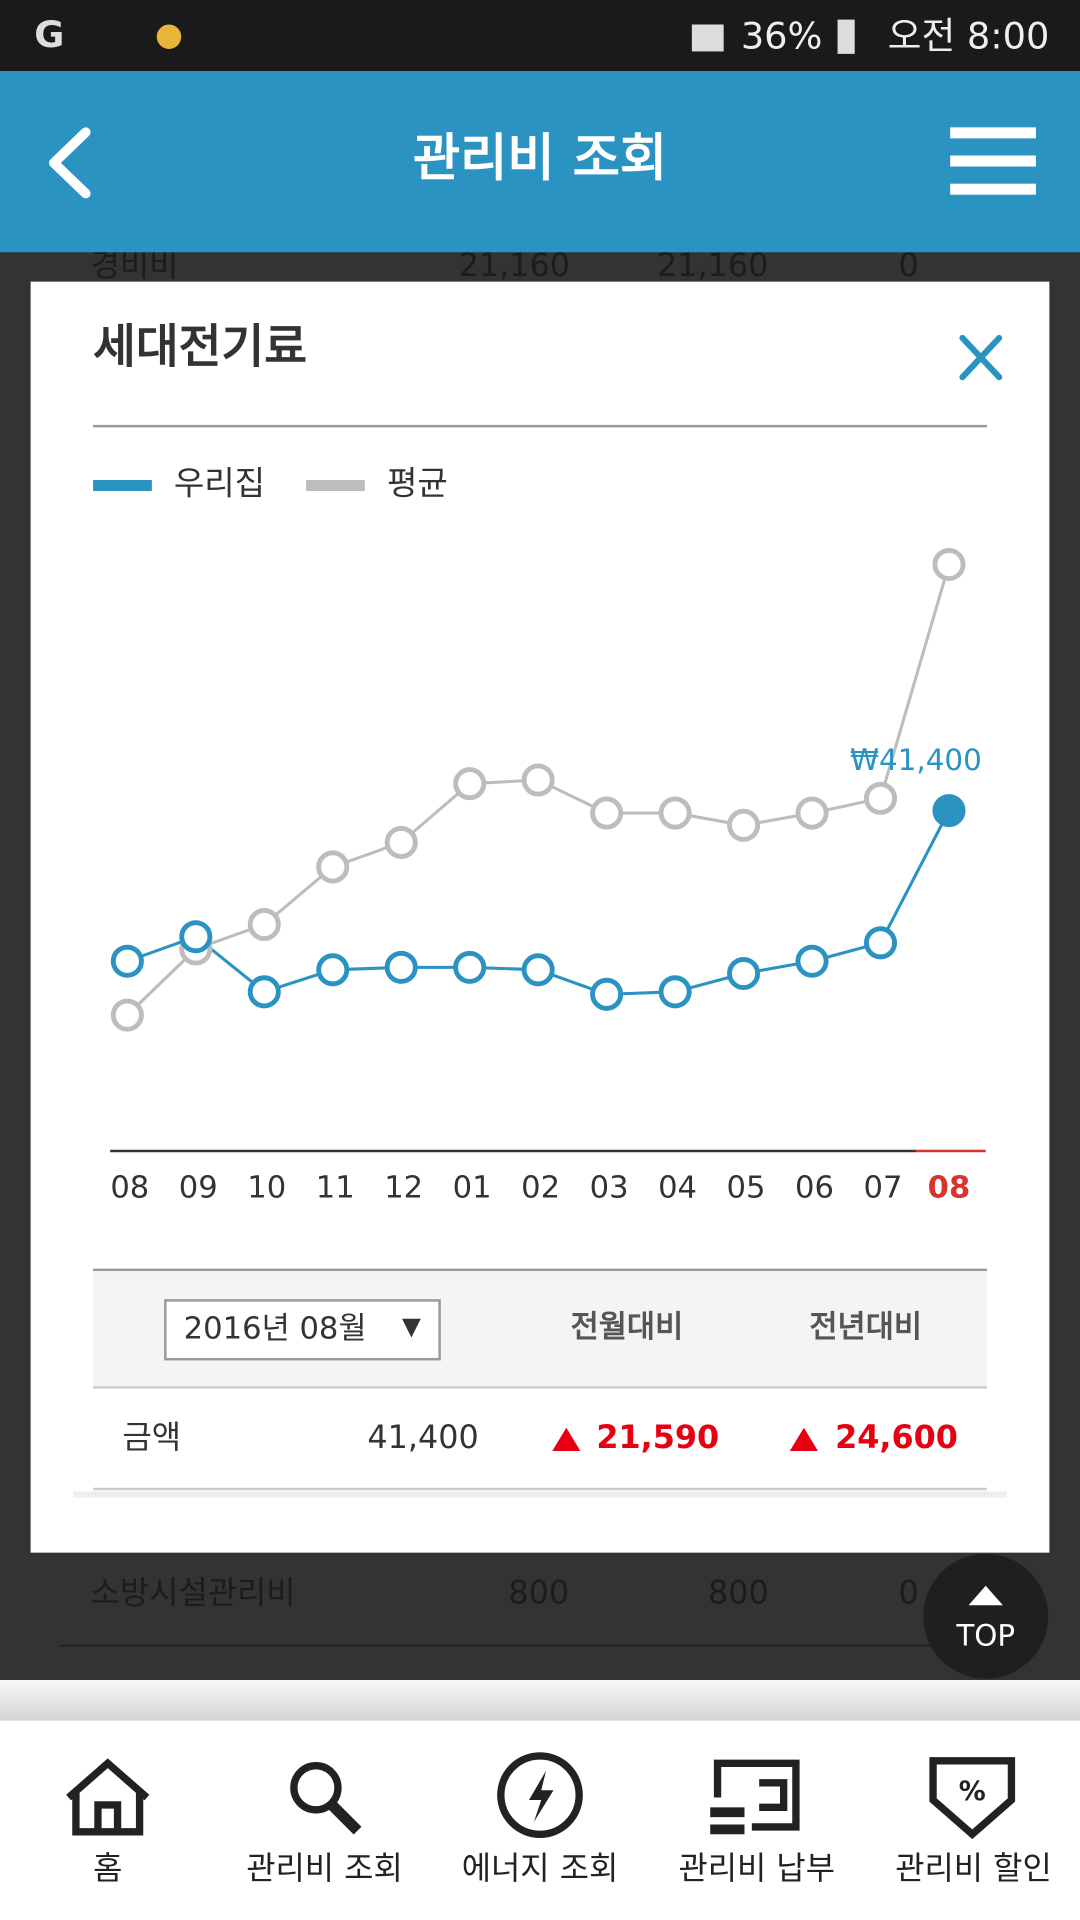 The width and height of the screenshot is (1080, 1920). Describe the element at coordinates (540, 1700) in the screenshot. I see `nav-shadow` at that location.